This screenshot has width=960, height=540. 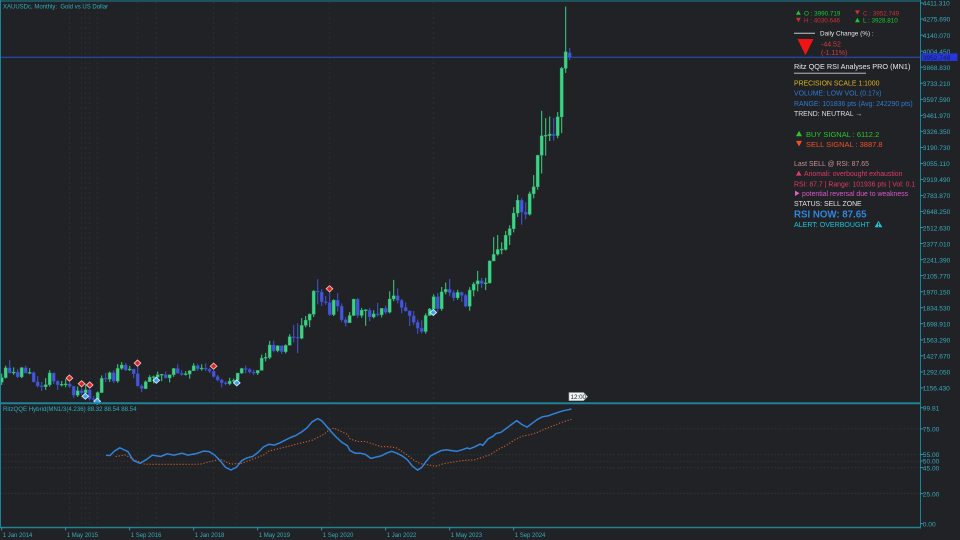 What do you see at coordinates (937, 244) in the screenshot?
I see `svg-text: 2377.010` at bounding box center [937, 244].